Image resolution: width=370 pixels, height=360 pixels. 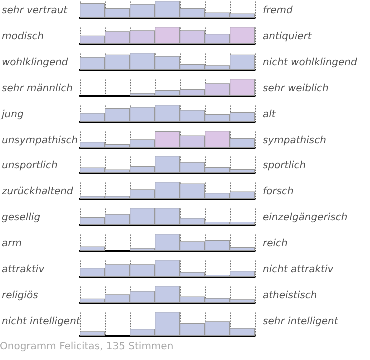 I want to click on y2-axis-title: nicht attraktiv, so click(x=299, y=270).